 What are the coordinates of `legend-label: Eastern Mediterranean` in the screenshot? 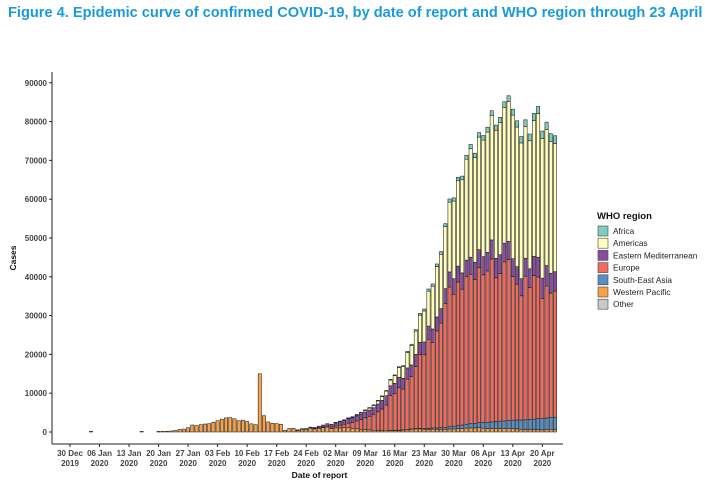 It's located at (655, 255).